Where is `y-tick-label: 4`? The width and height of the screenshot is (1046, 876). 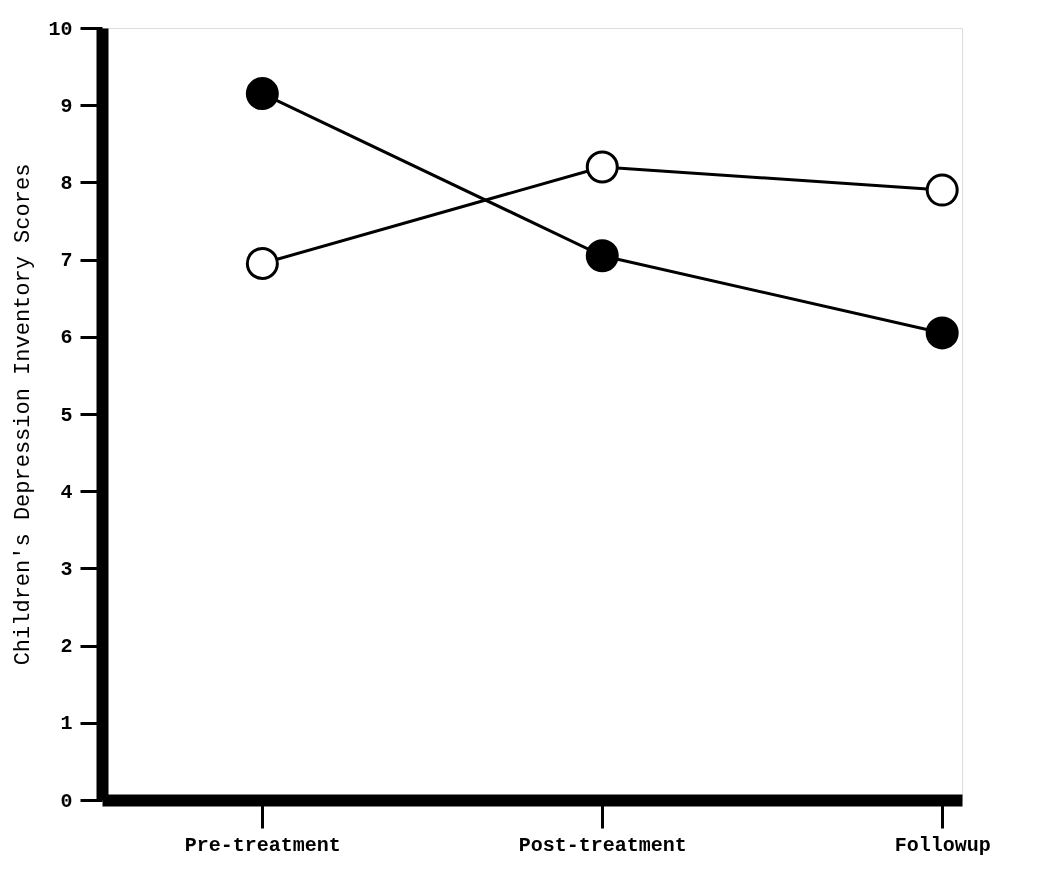
y-tick-label: 4 is located at coordinates (66, 492).